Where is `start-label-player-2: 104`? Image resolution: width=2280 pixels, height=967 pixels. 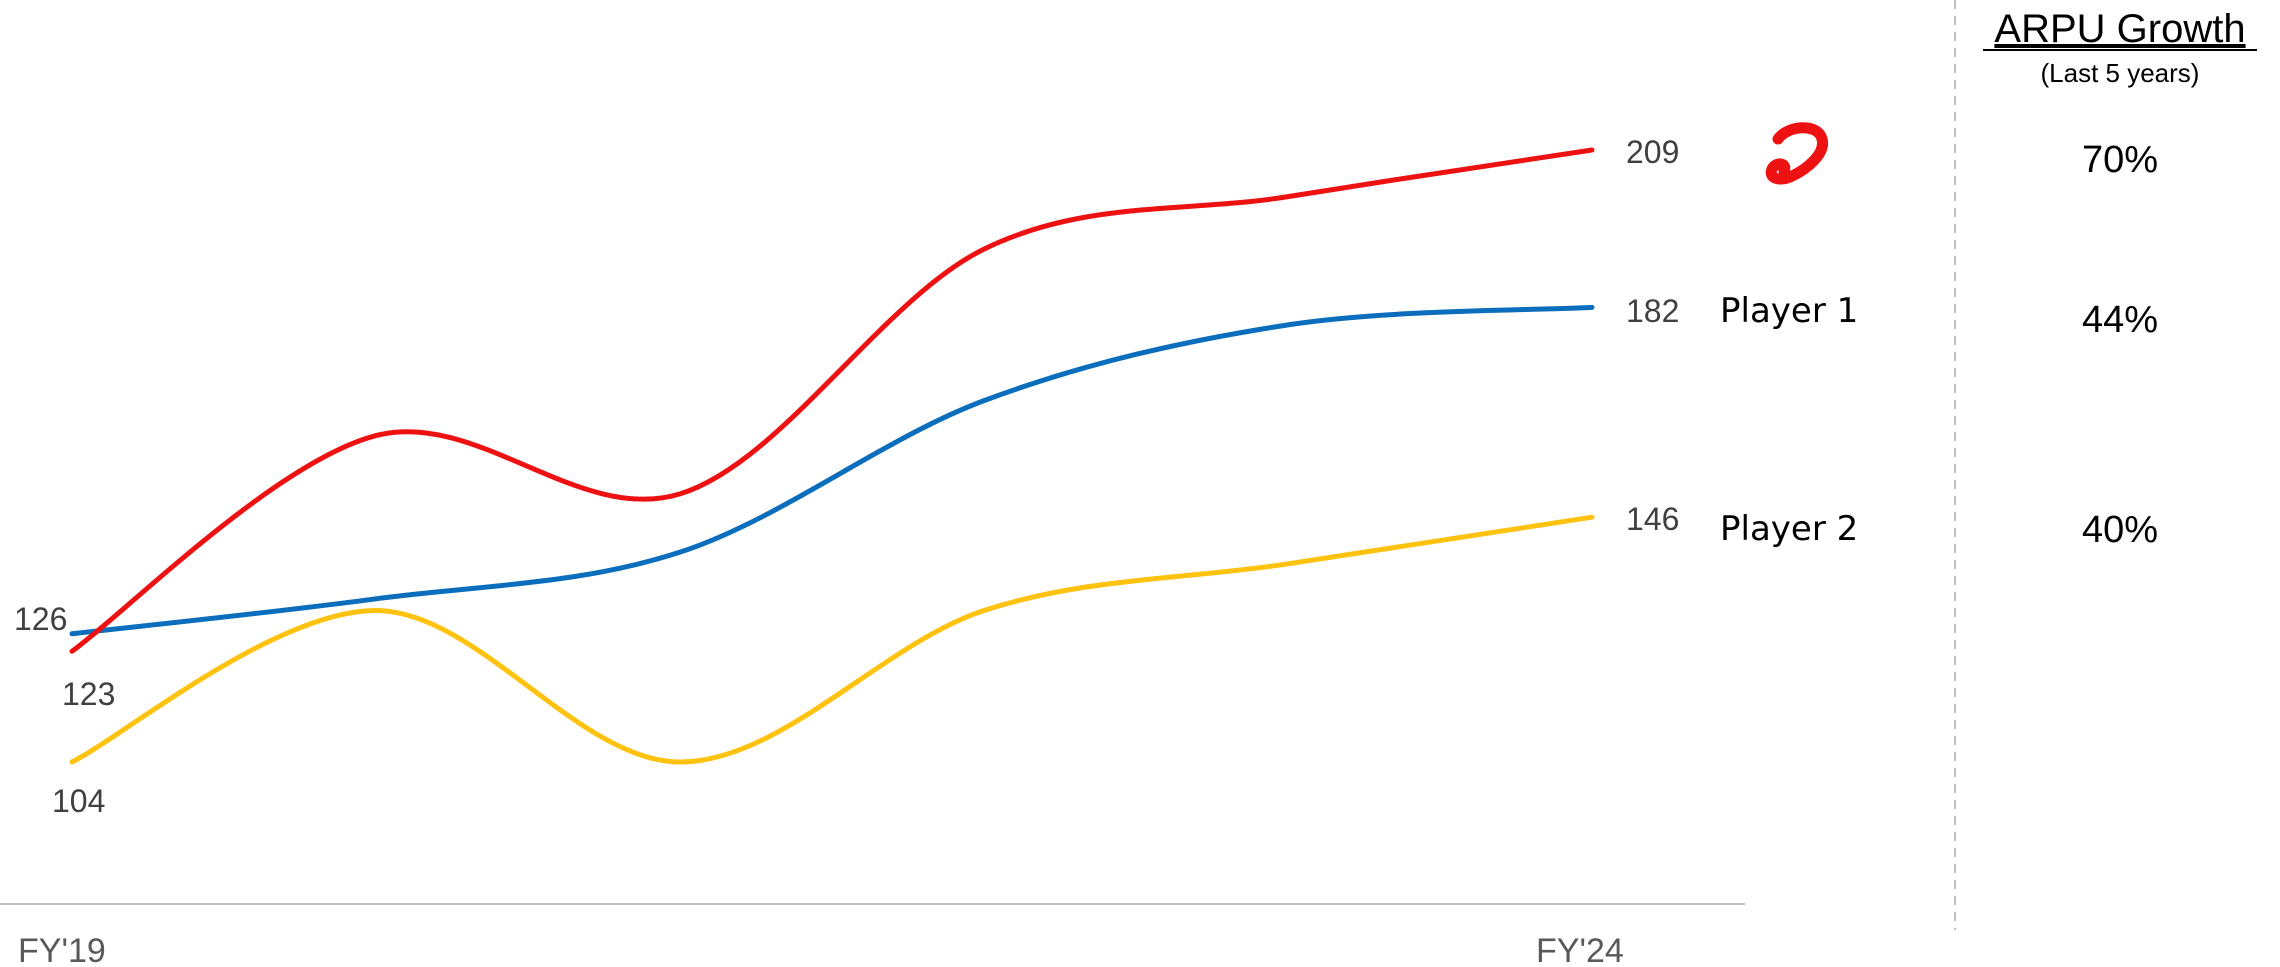 start-label-player-2: 104 is located at coordinates (78, 801).